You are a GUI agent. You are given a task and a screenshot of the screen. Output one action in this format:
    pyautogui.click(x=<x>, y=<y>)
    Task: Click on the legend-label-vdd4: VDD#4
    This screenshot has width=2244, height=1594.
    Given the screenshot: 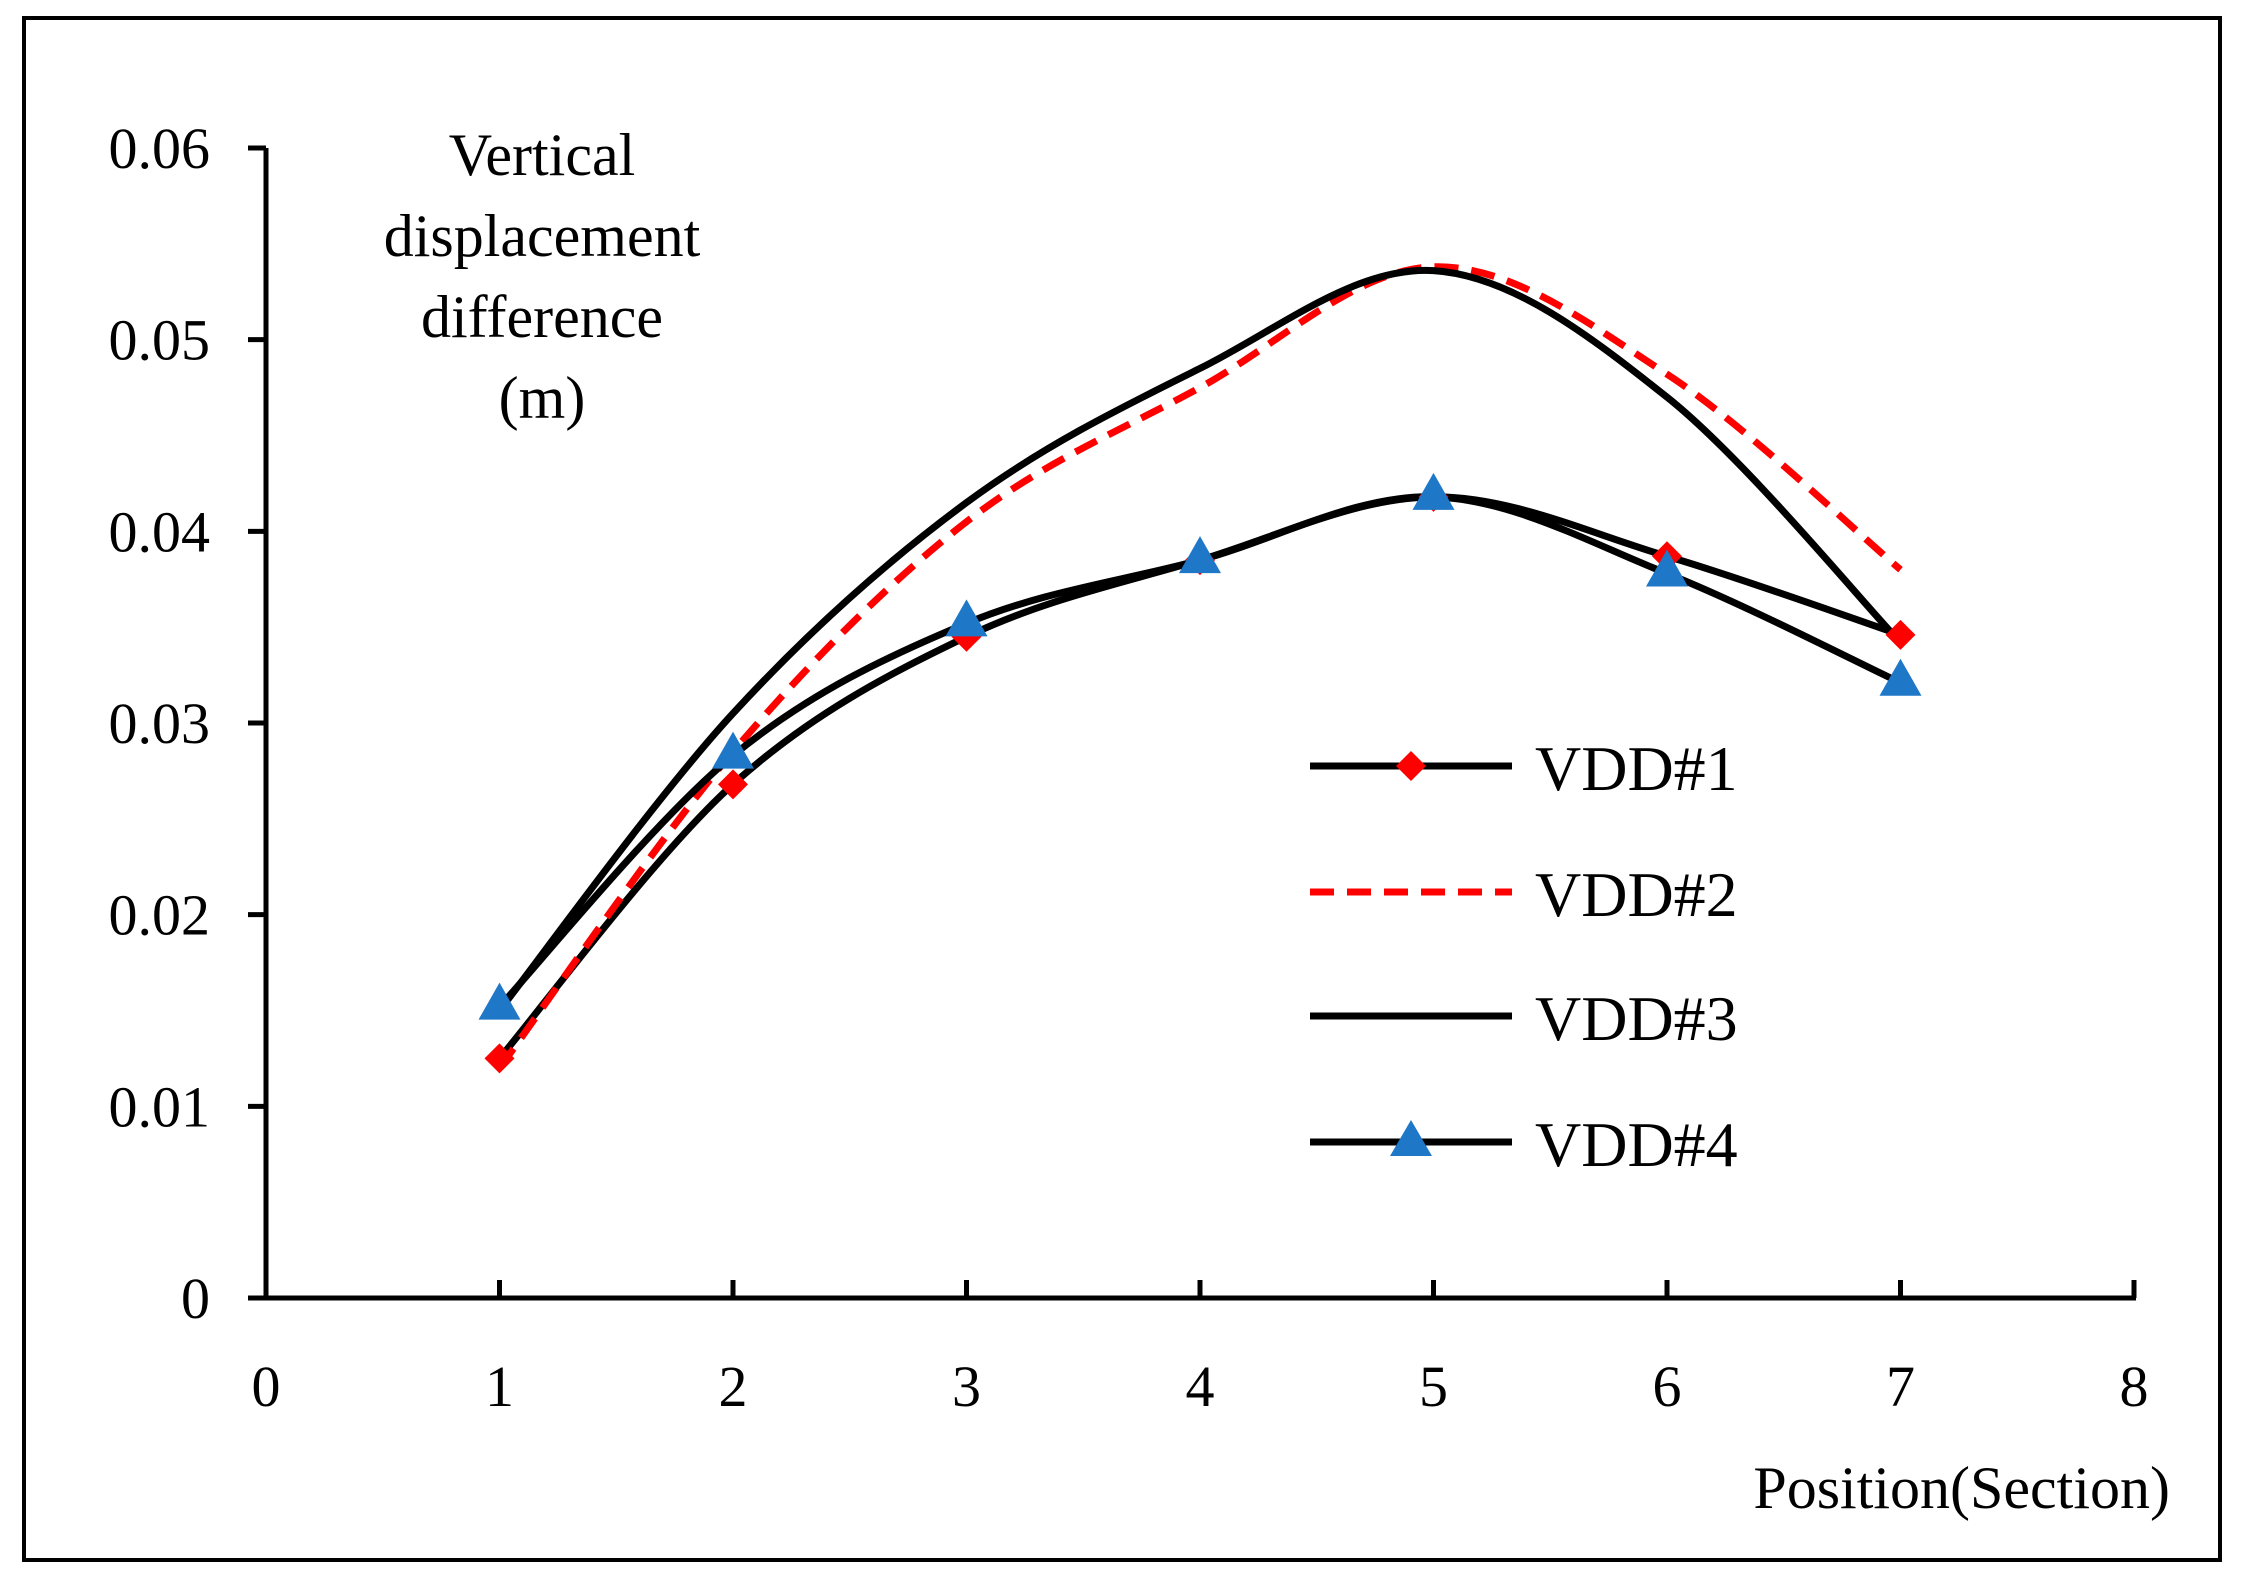 What is the action you would take?
    pyautogui.click(x=1636, y=1144)
    